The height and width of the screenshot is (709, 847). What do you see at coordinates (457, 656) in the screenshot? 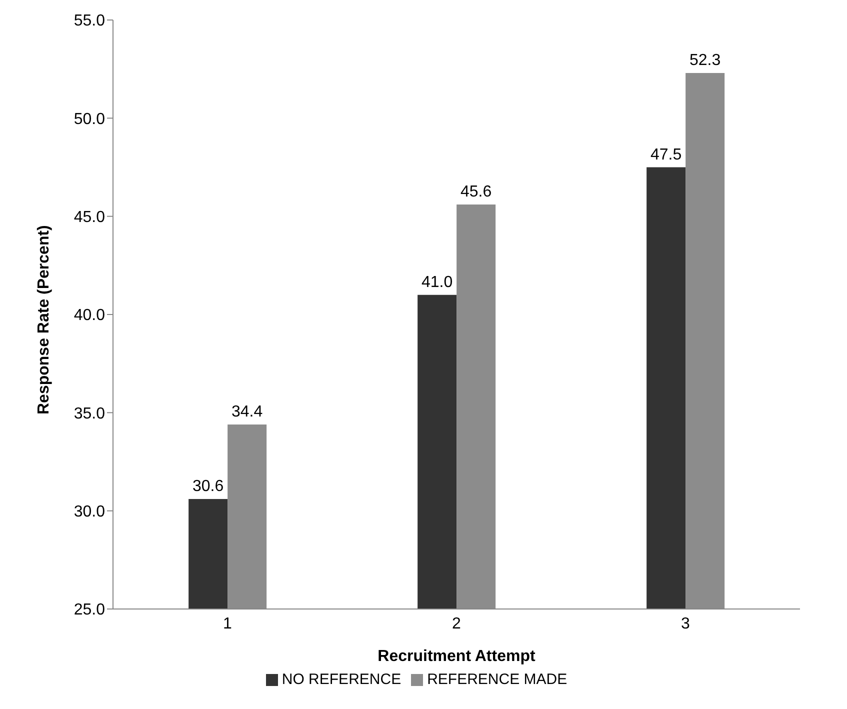
I see `x-axis-title: Recruitment Attempt` at bounding box center [457, 656].